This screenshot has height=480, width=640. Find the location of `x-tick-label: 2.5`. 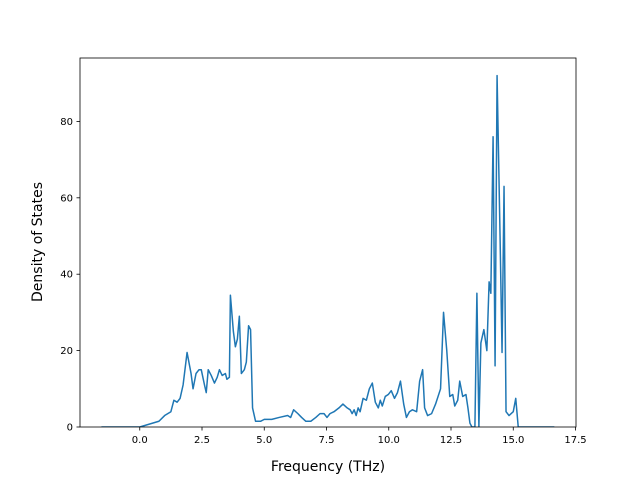

x-tick-label: 2.5 is located at coordinates (202, 440).